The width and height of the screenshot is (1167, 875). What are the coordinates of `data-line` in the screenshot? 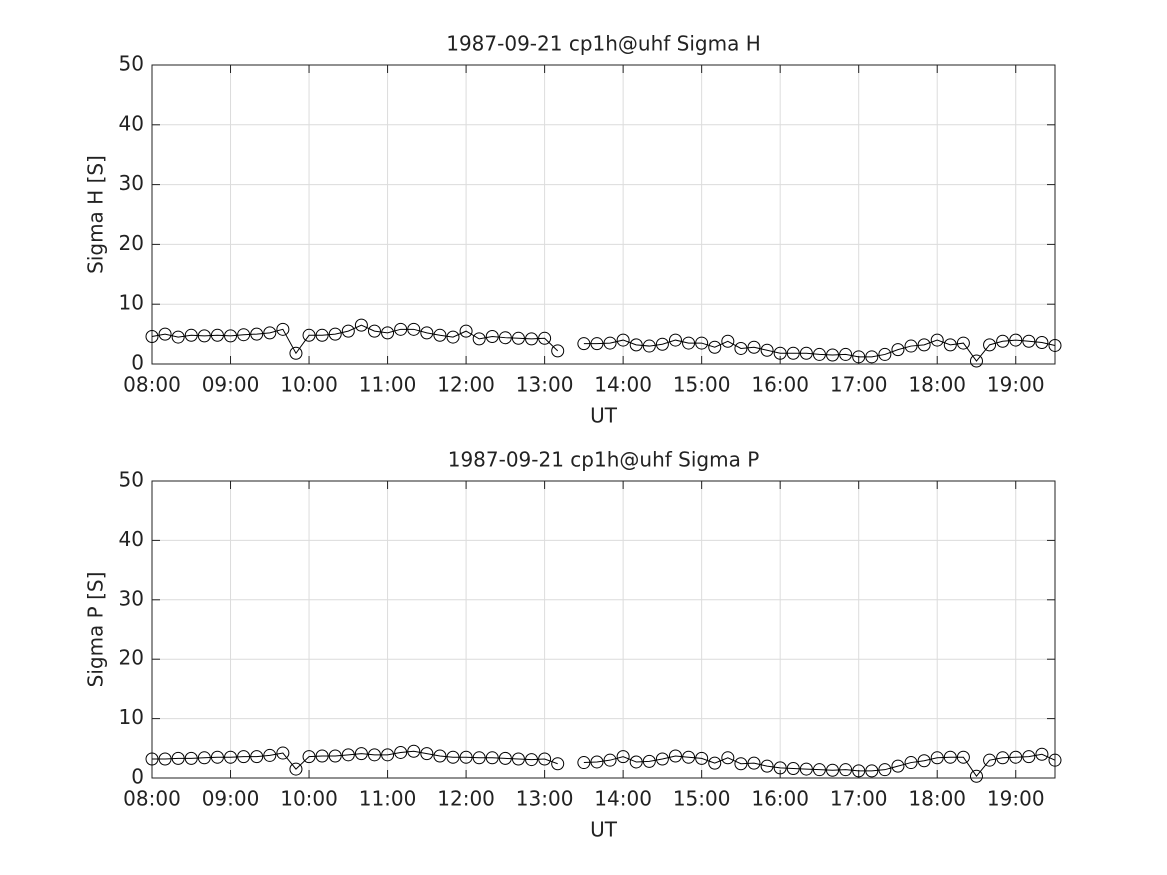 It's located at (604, 764).